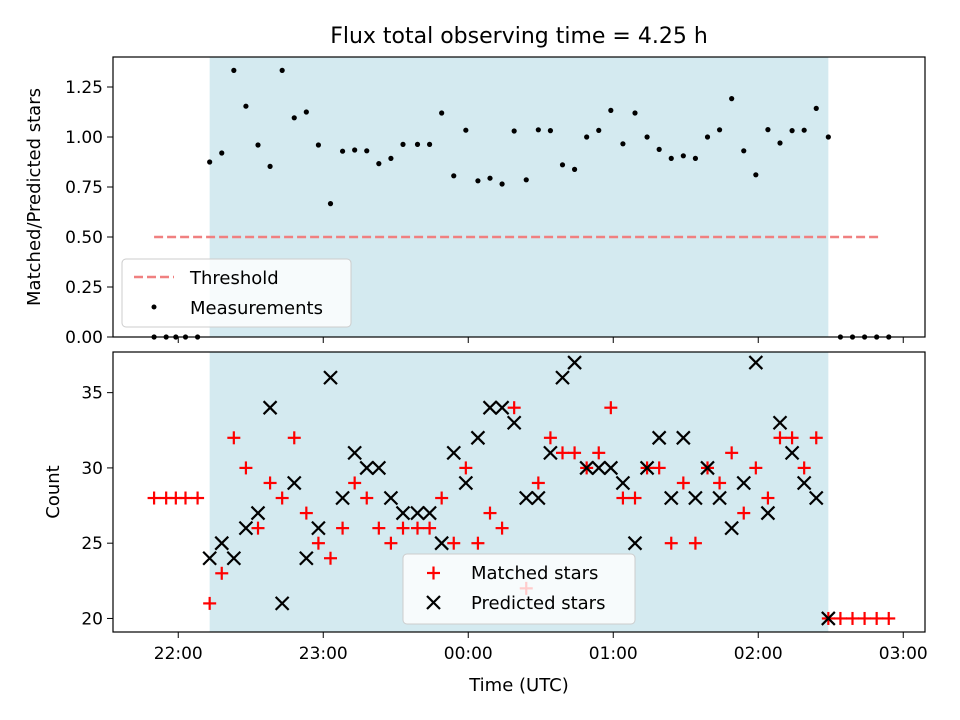 The image size is (960, 720). I want to click on top-ytick-label: 1.00, so click(84, 138).